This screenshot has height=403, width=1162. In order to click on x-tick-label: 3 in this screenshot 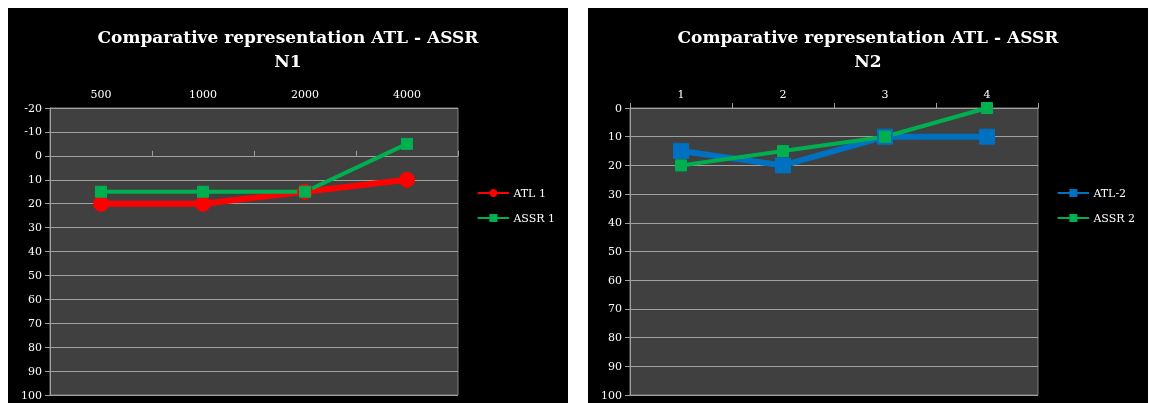, I will do `click(885, 94)`.